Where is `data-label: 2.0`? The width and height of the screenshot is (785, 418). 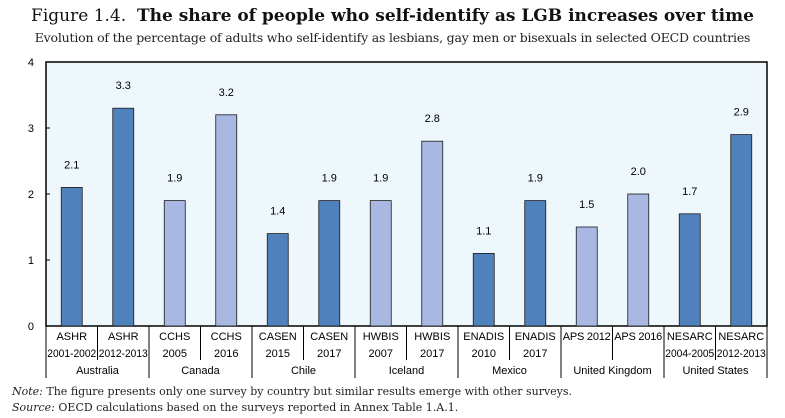
data-label: 2.0 is located at coordinates (638, 172).